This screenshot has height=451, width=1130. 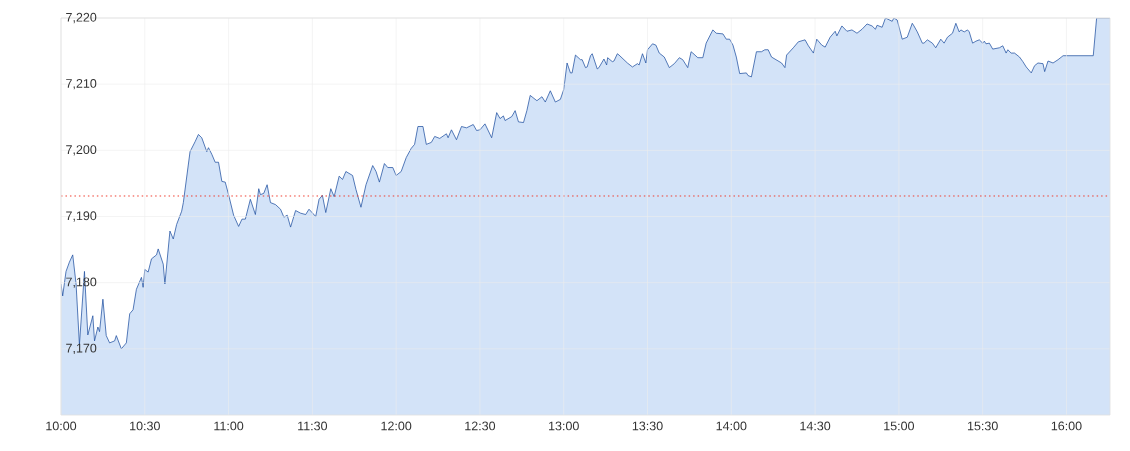 I want to click on x-tick-label: 14:30, so click(x=815, y=426).